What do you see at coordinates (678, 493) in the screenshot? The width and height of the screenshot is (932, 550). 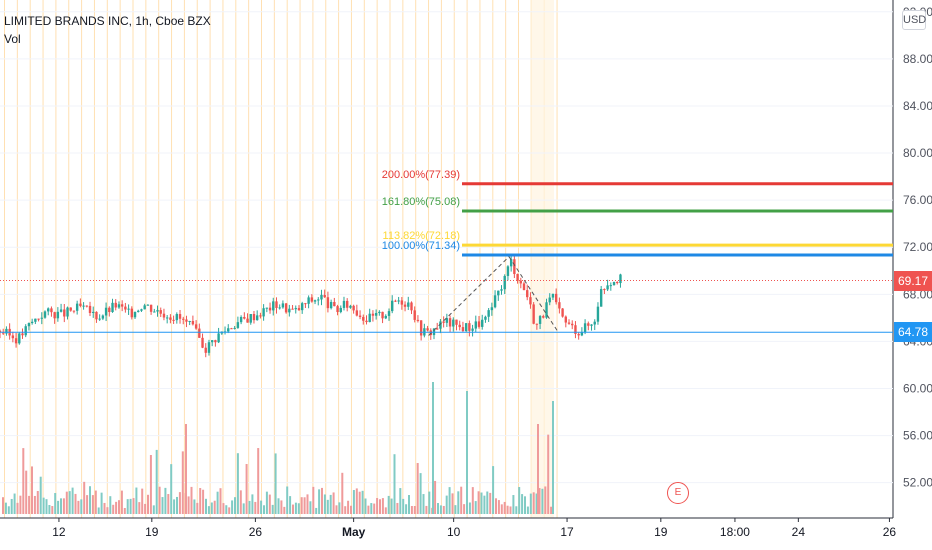 I see `earnings-marker: E` at bounding box center [678, 493].